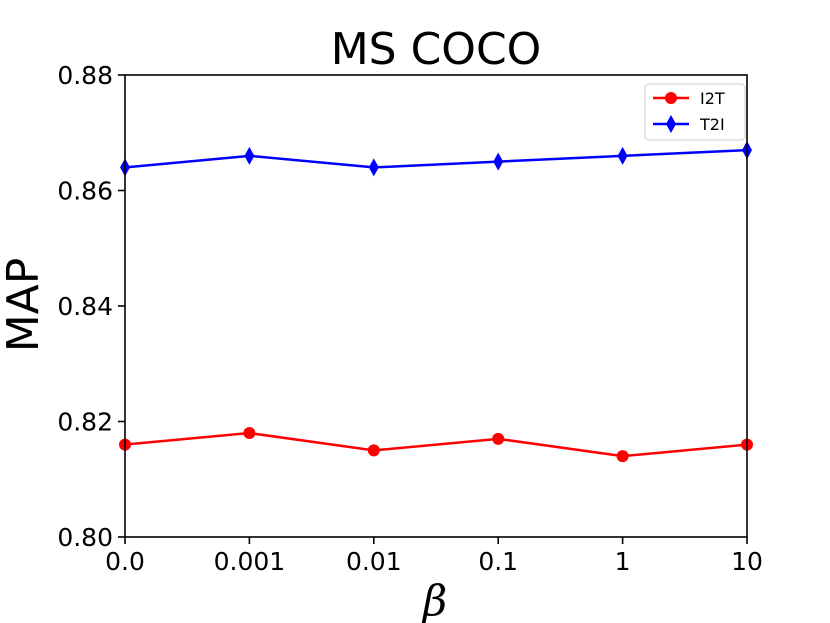  I want to click on y-tick-label: 0.88, so click(85, 75).